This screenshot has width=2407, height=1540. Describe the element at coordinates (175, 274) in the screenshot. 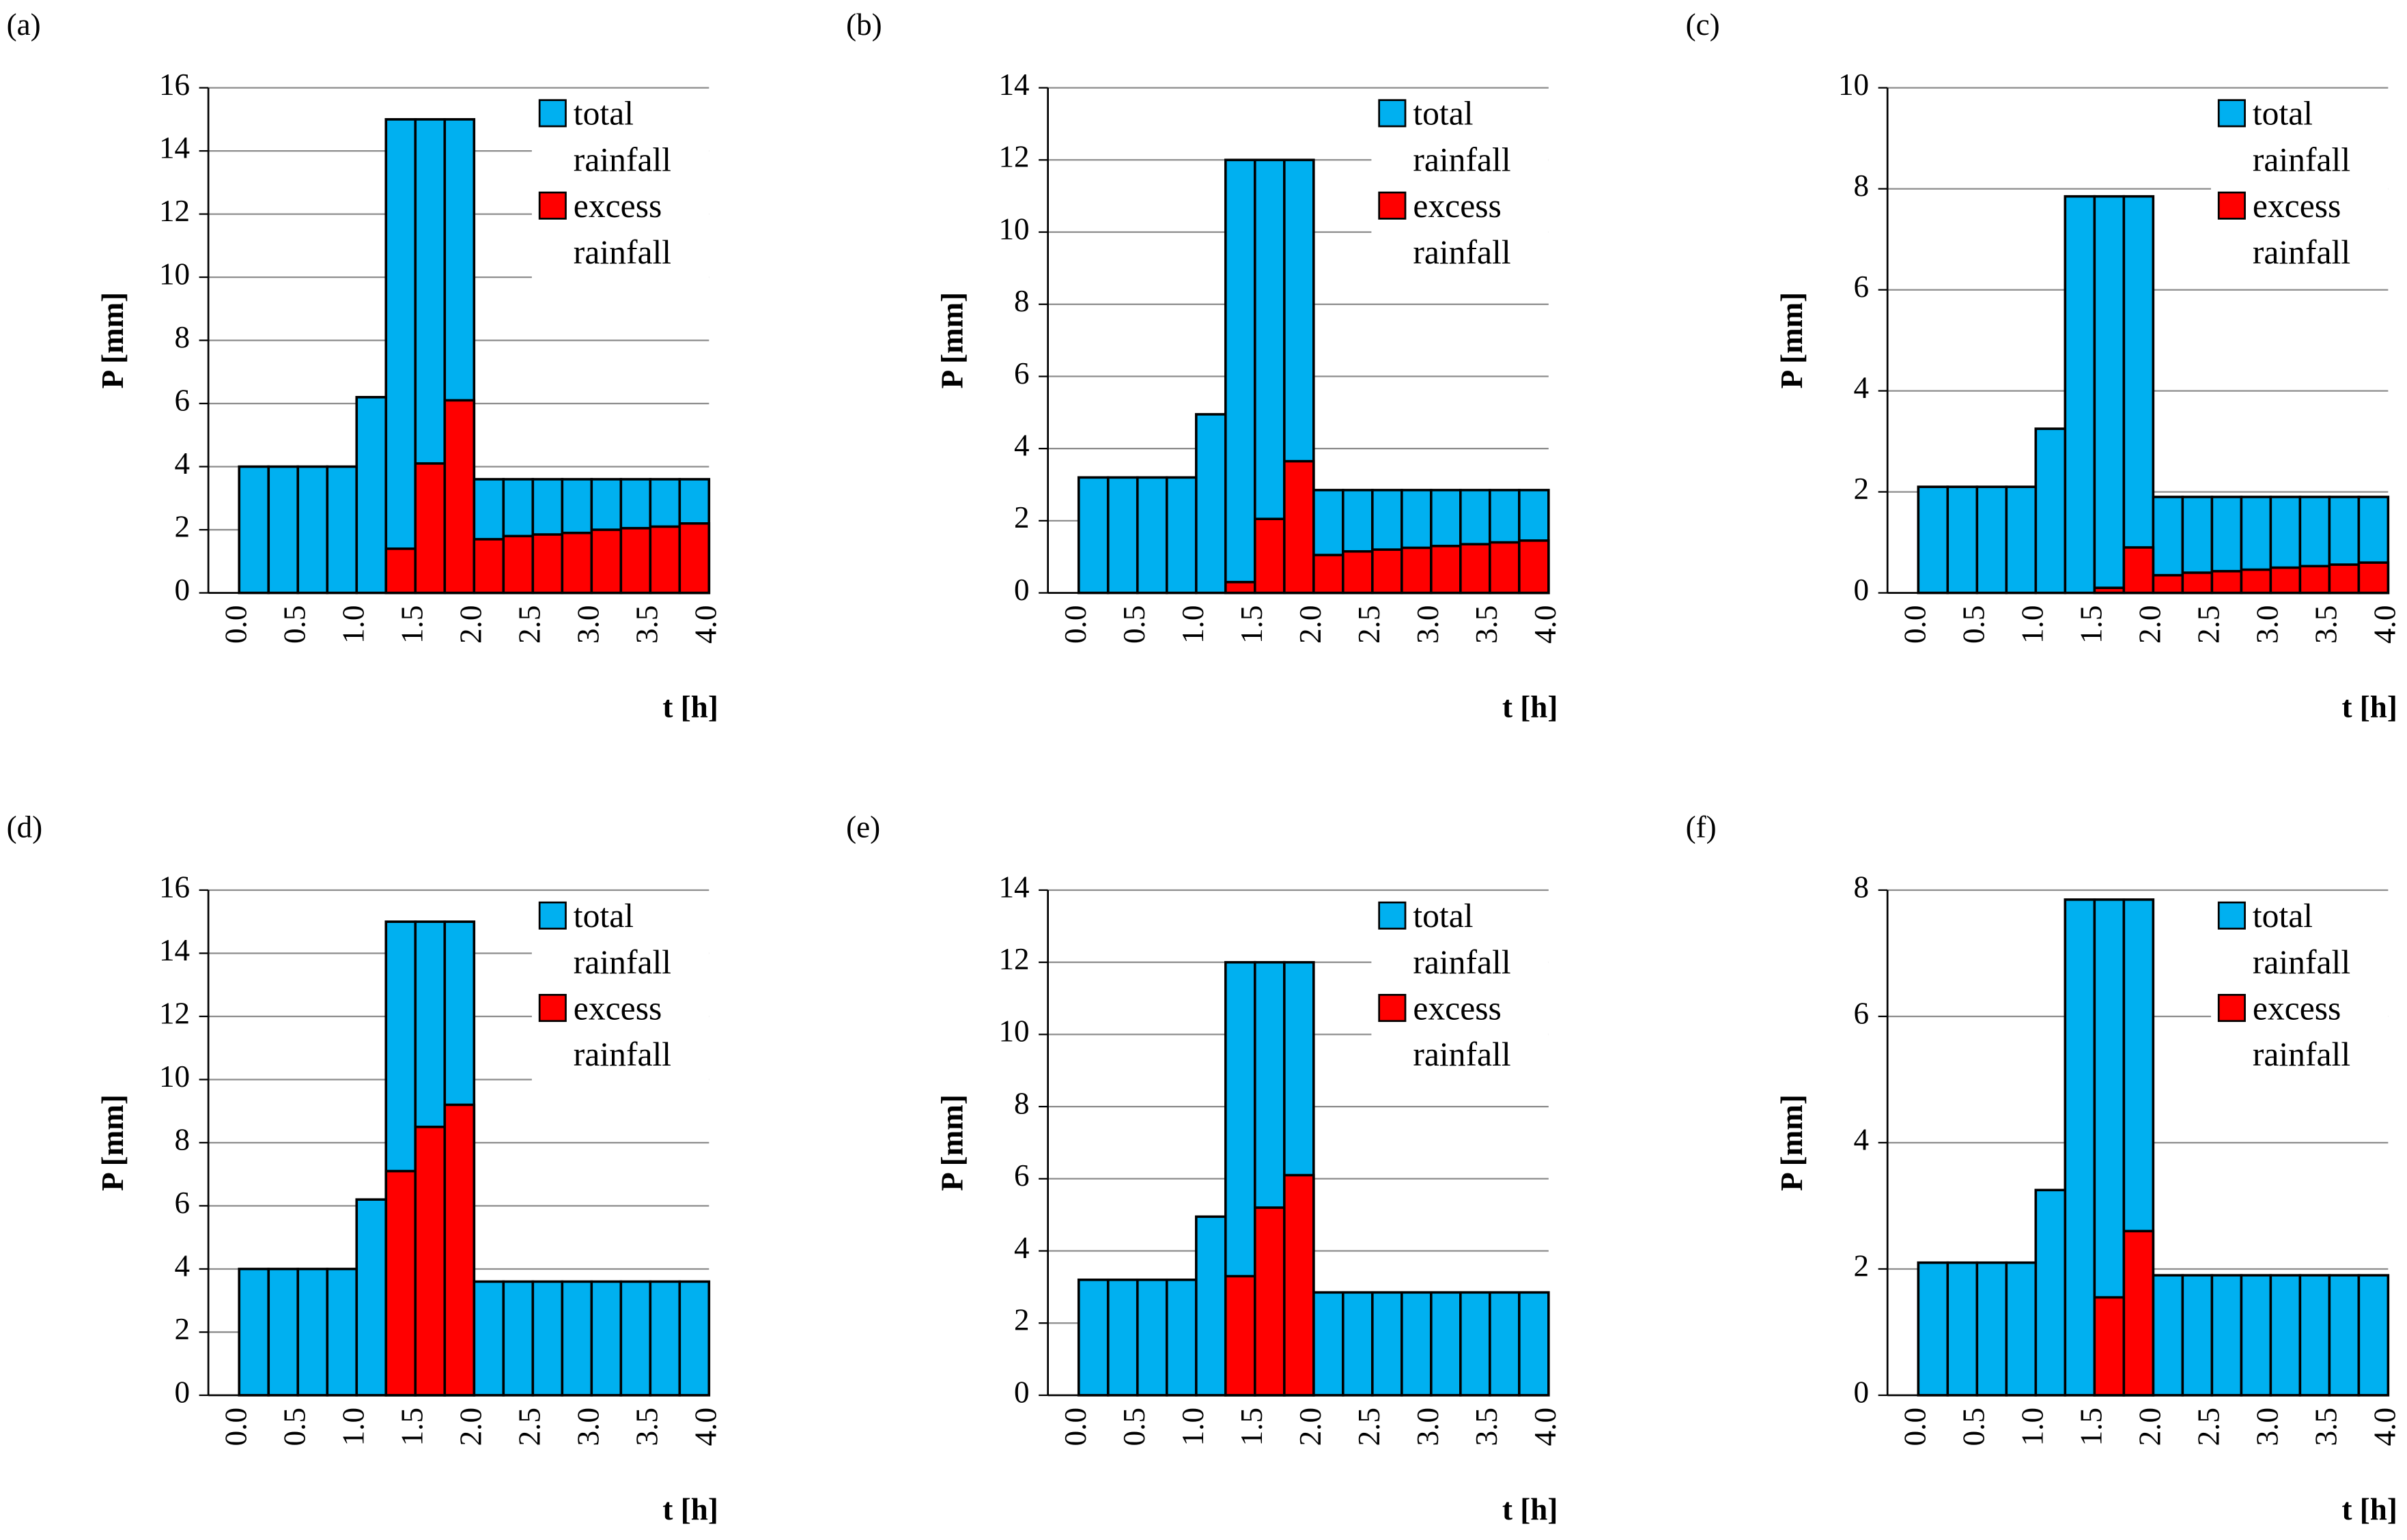

I see `y-tick-label: 10` at that location.